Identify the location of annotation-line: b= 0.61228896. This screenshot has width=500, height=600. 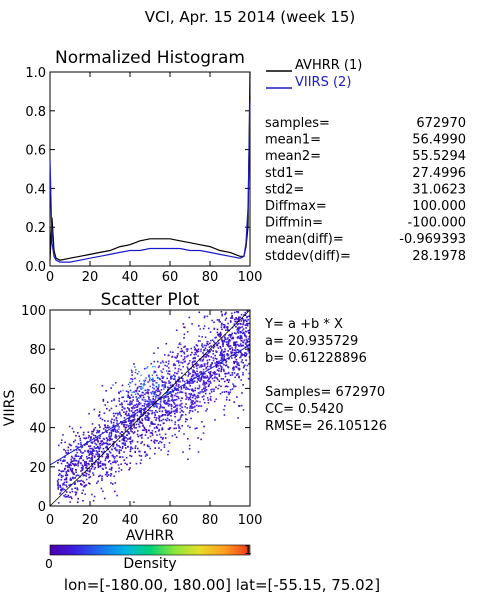
(316, 358).